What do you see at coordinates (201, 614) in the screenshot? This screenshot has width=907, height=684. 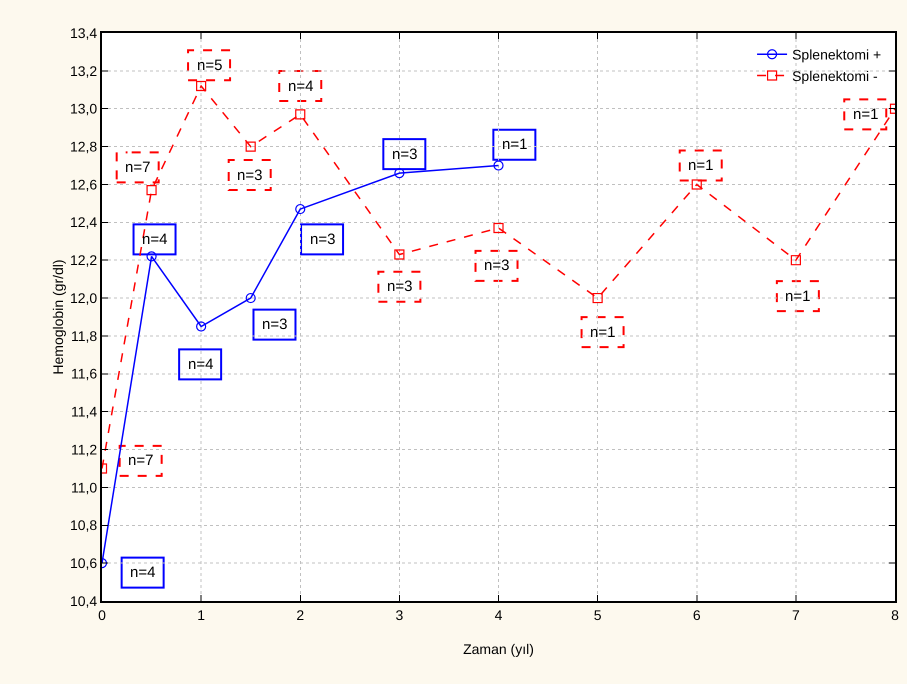 I see `x-tick-label: 1` at bounding box center [201, 614].